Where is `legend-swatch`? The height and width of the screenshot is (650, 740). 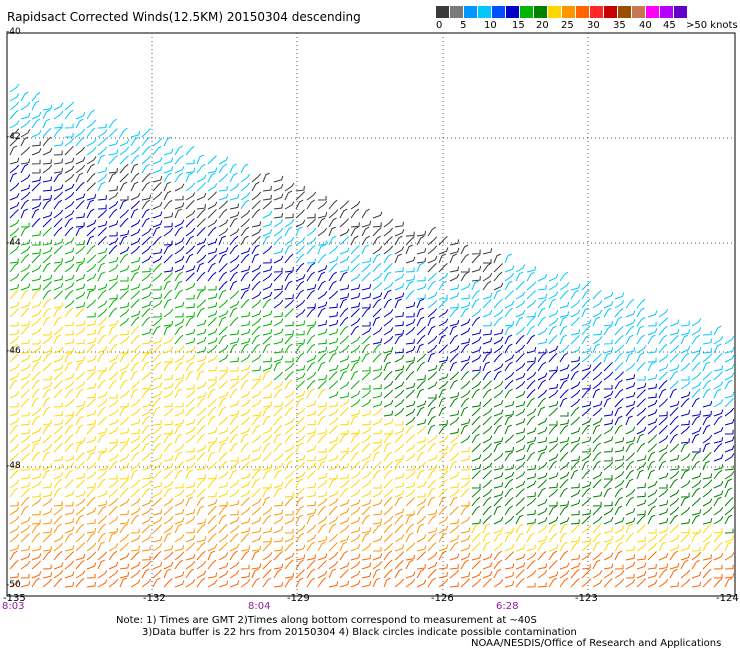
legend-swatch is located at coordinates (485, 12).